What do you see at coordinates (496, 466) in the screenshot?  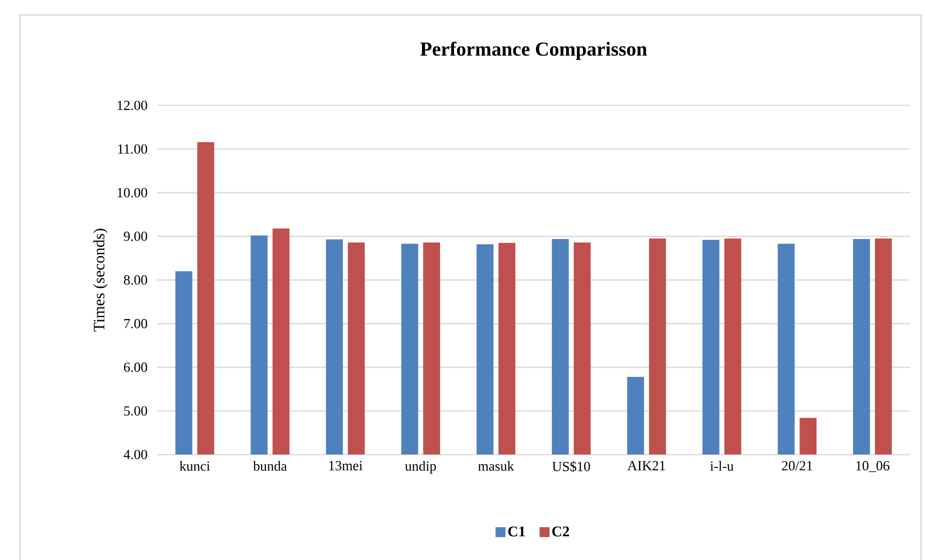 I see `x-tick-label: masuk` at bounding box center [496, 466].